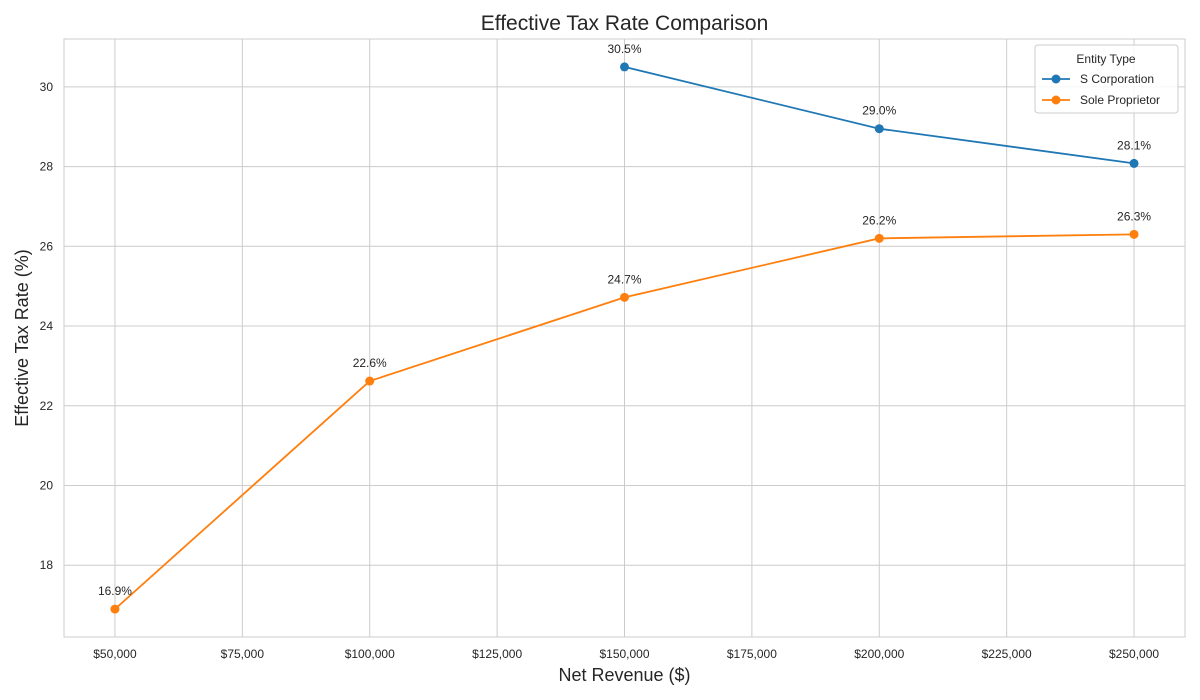 Image resolution: width=1200 pixels, height=700 pixels. What do you see at coordinates (1117, 79) in the screenshot?
I see `s-corporation-legend-label: S Corporation` at bounding box center [1117, 79].